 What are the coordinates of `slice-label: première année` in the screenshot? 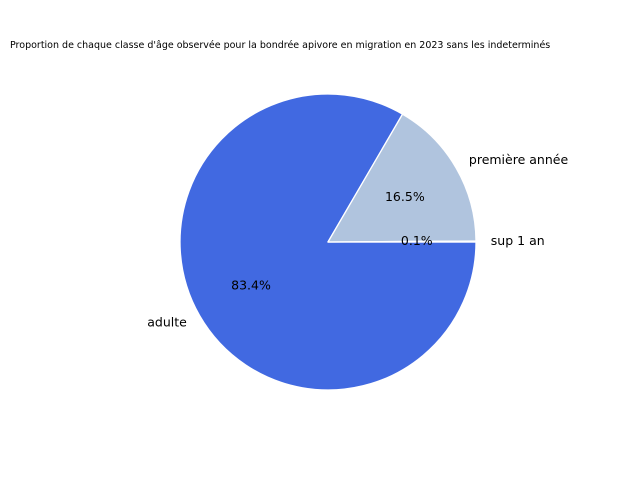 It's located at (519, 159).